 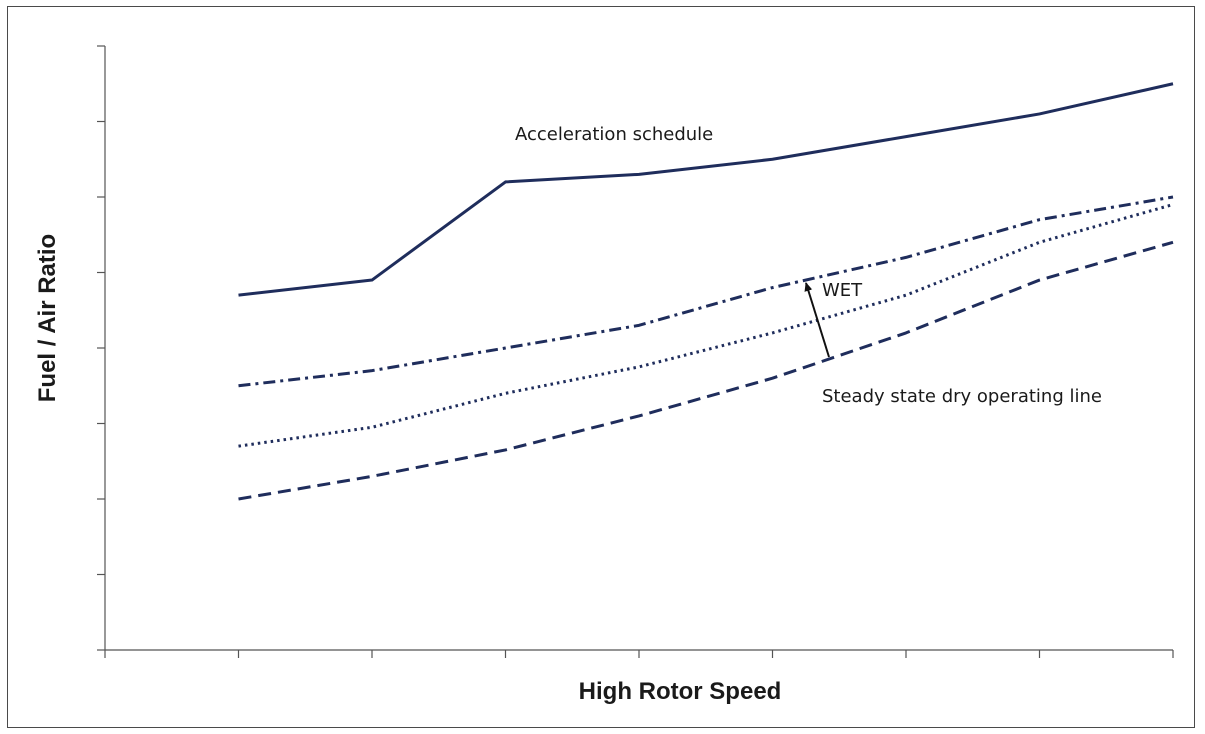 I want to click on acceleration-schedule-label: Acceleration schedule, so click(x=614, y=134).